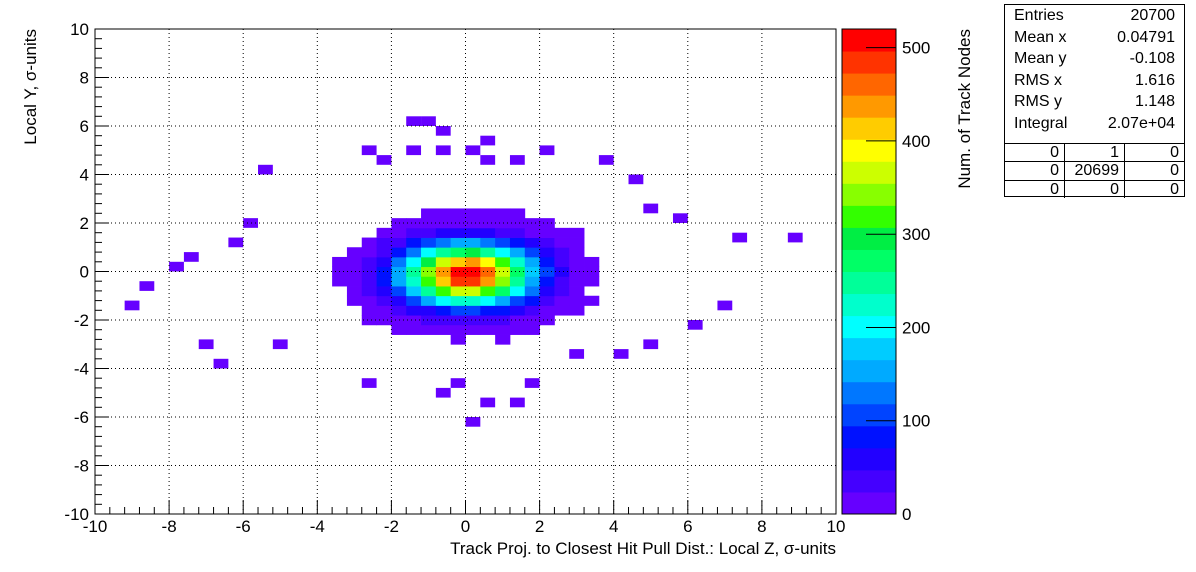  I want to click on stats-row-mean-y: Mean y -0.108, so click(1094, 59).